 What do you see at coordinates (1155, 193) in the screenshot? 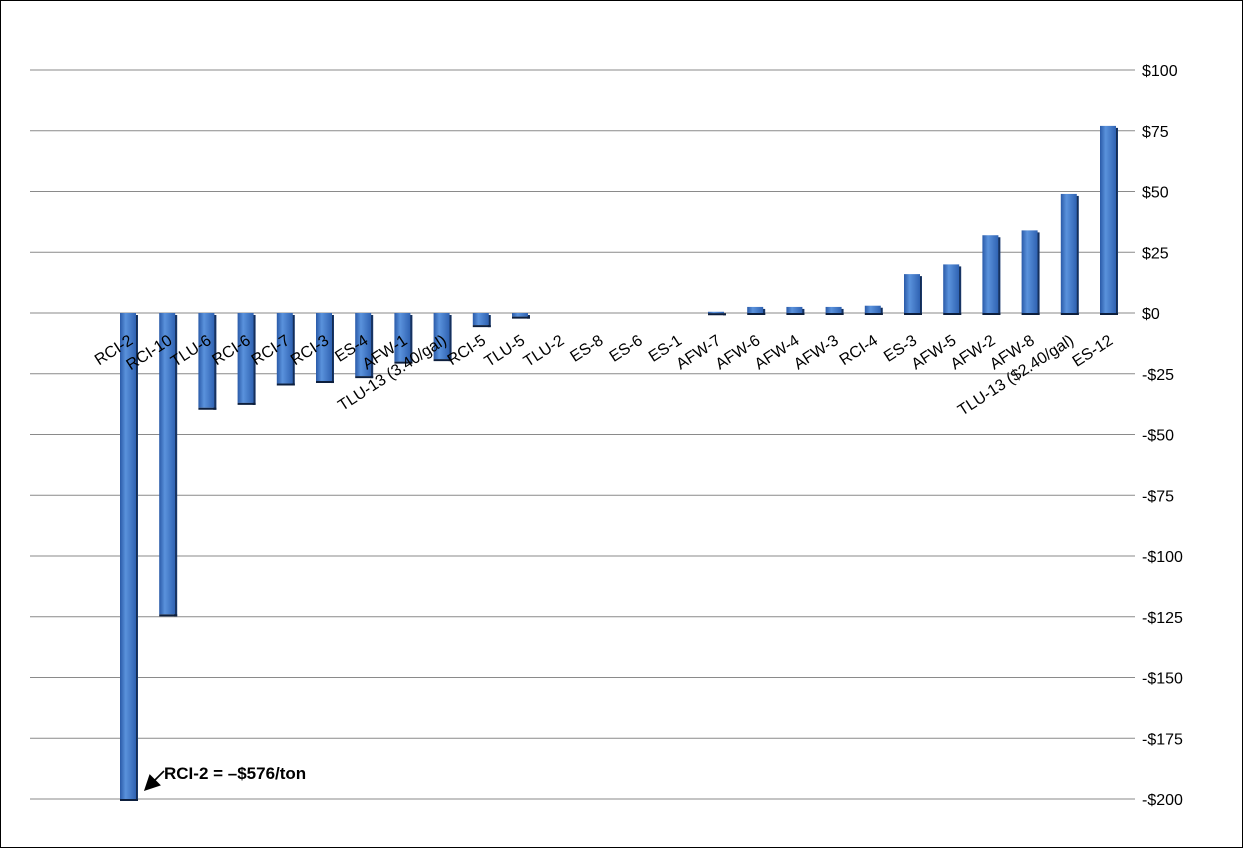
I see `y-tick-label: $50` at bounding box center [1155, 193].